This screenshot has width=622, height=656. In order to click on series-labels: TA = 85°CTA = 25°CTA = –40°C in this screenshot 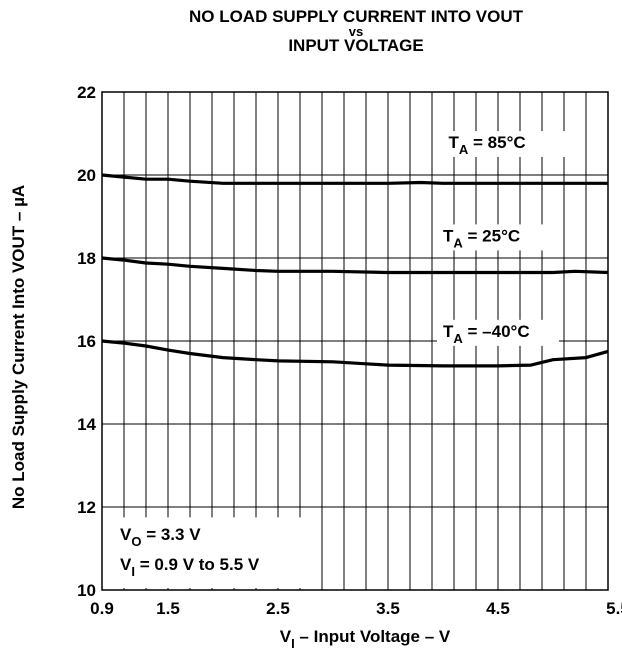, I will do `click(501, 238)`.